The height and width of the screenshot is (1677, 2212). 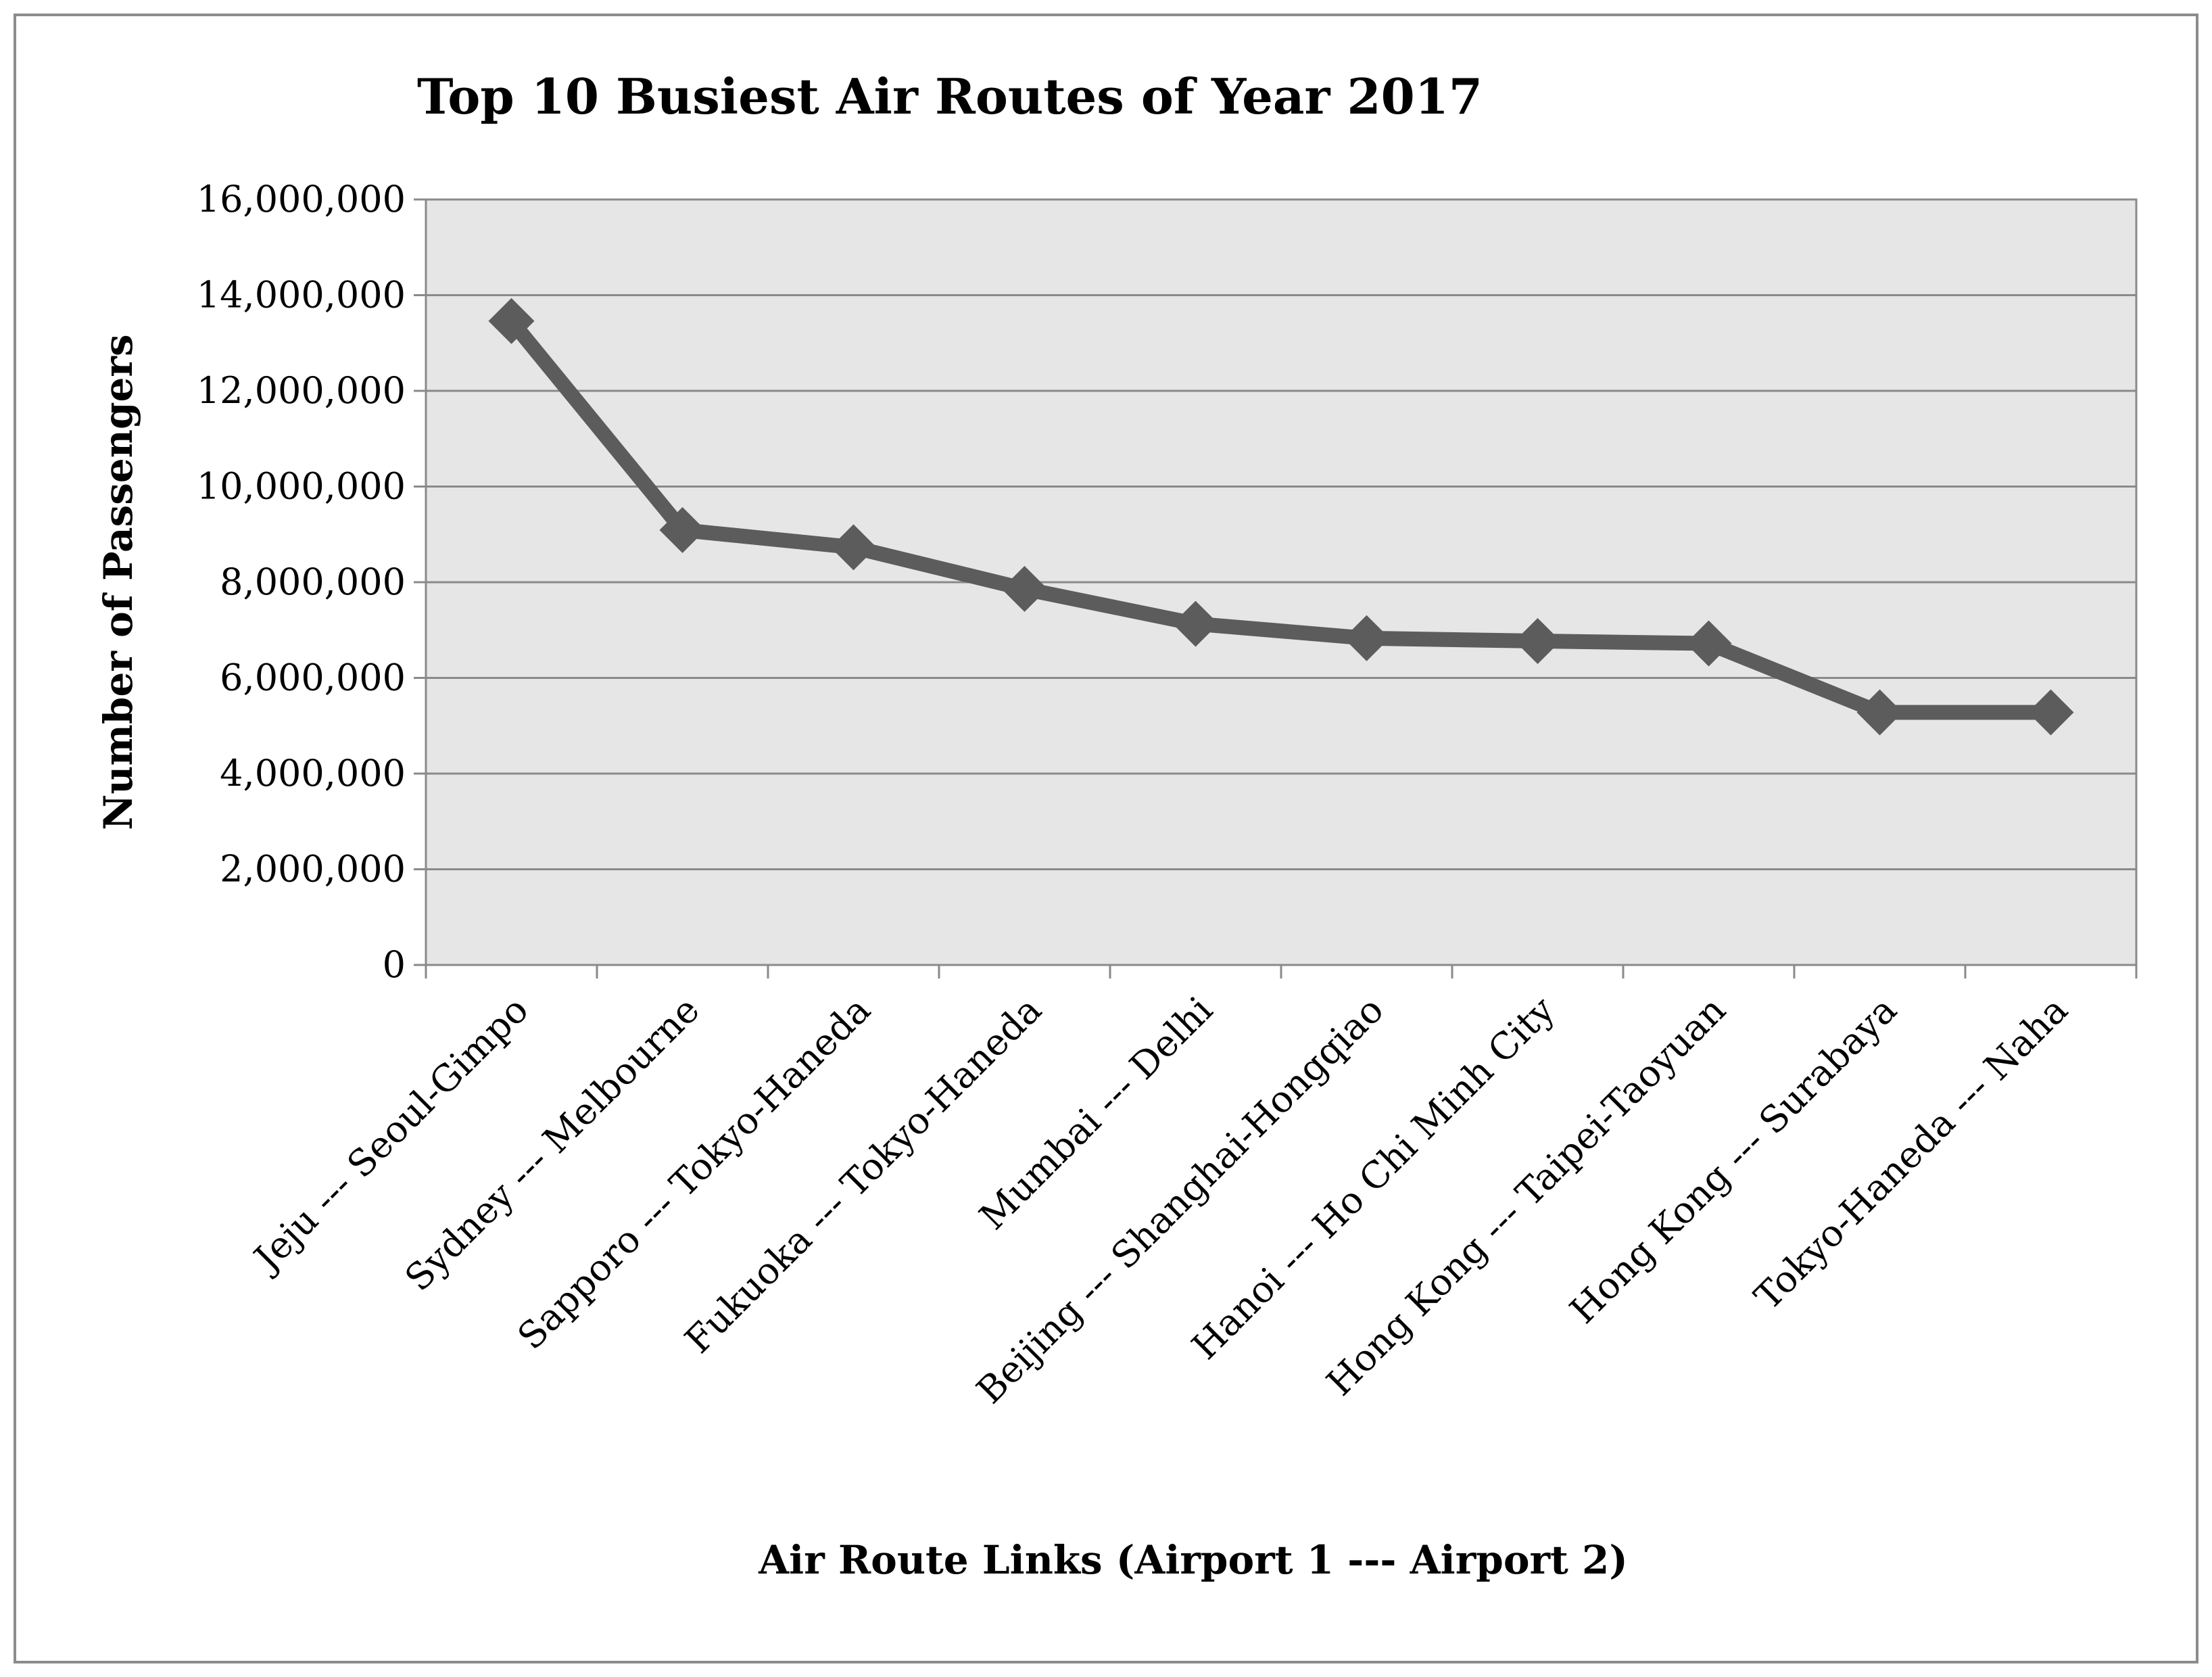 I want to click on x-tick-label: Jeju --- Seoul-Gimpo, so click(x=390, y=1135).